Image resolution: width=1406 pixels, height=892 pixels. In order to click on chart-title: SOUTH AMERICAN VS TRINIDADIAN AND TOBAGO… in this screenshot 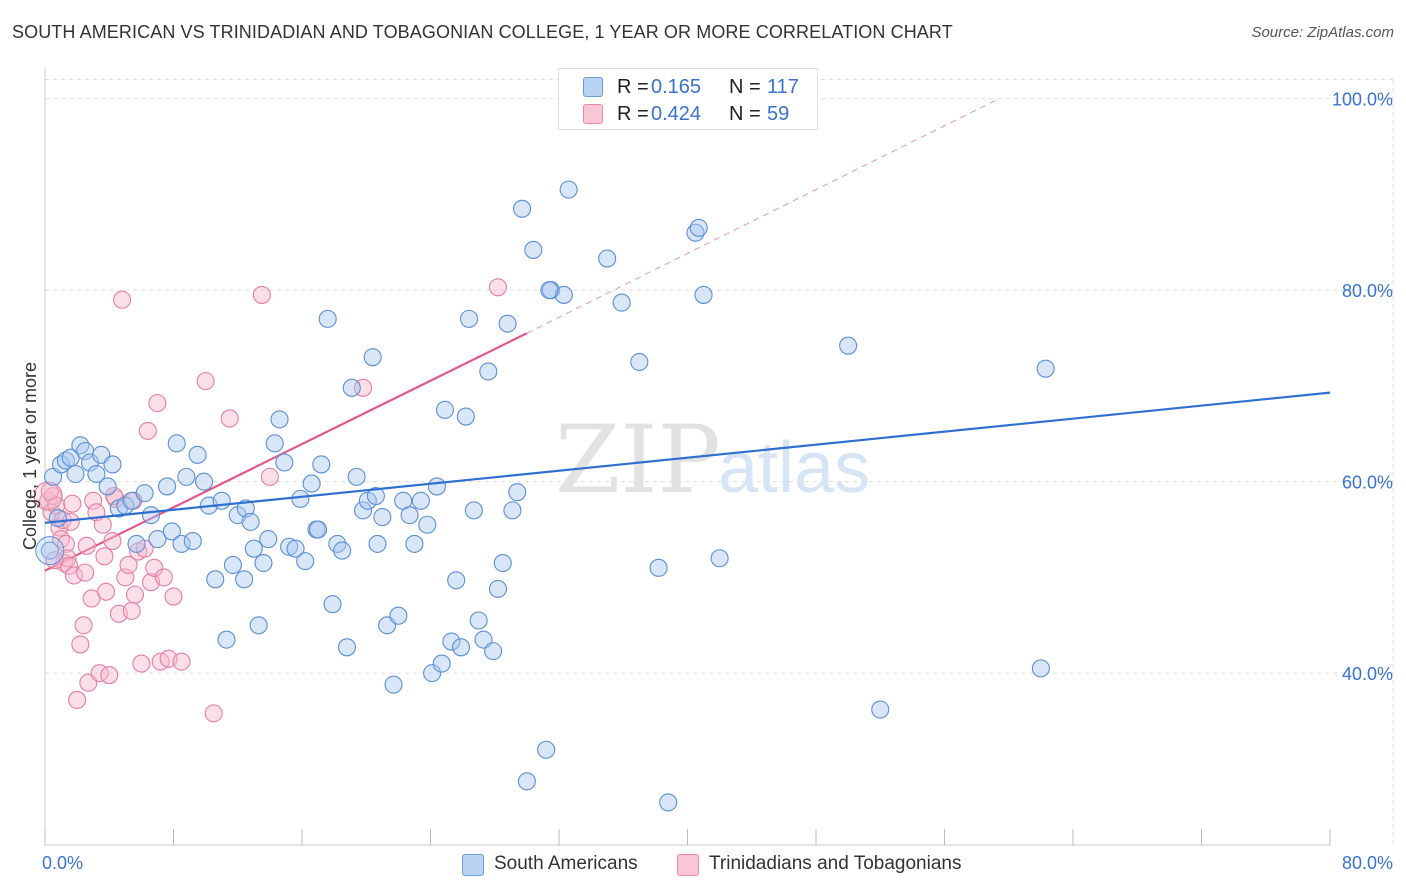, I will do `click(482, 32)`.